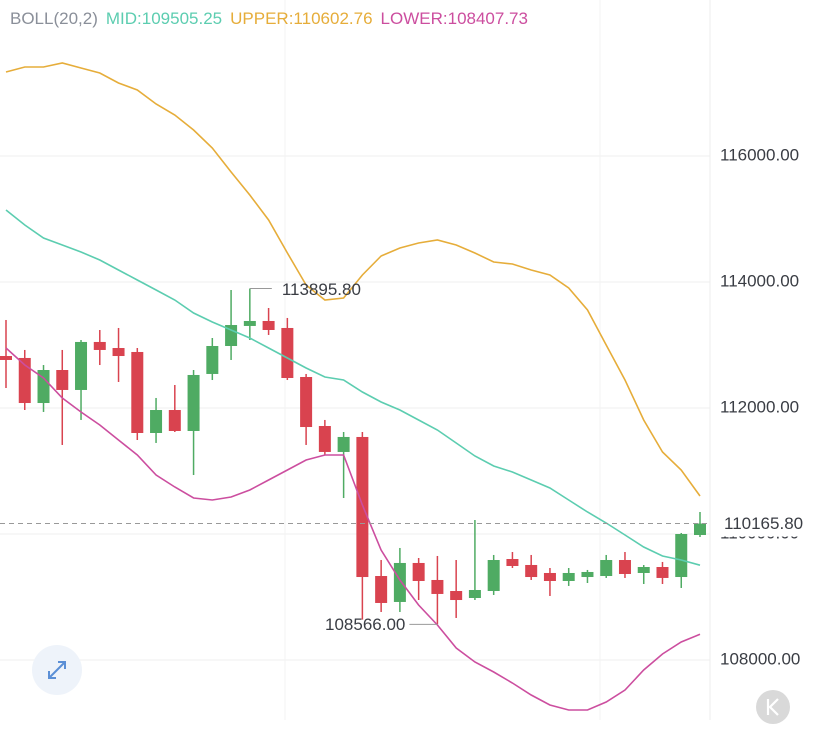  I want to click on min-label: 108566.00, so click(365, 624).